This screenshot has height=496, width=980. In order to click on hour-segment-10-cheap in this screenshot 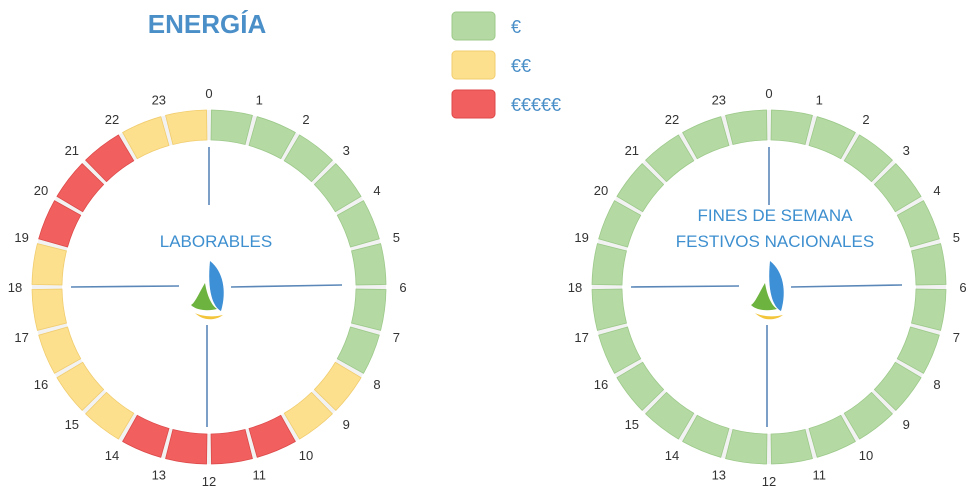, I will do `click(832, 436)`.